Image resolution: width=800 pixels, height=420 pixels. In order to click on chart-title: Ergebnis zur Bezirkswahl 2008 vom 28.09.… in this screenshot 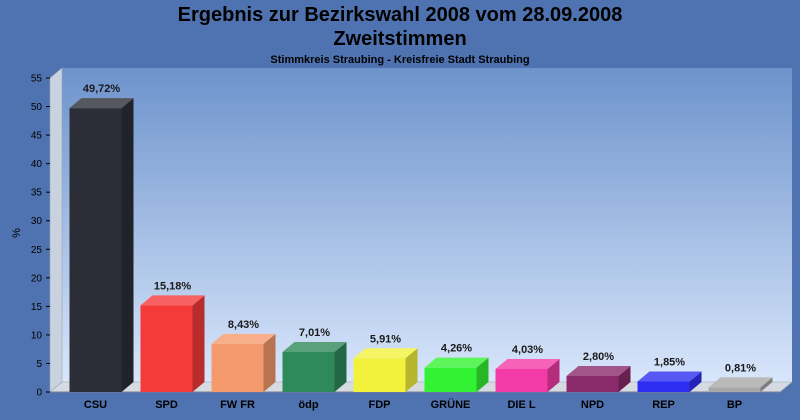, I will do `click(400, 15)`.